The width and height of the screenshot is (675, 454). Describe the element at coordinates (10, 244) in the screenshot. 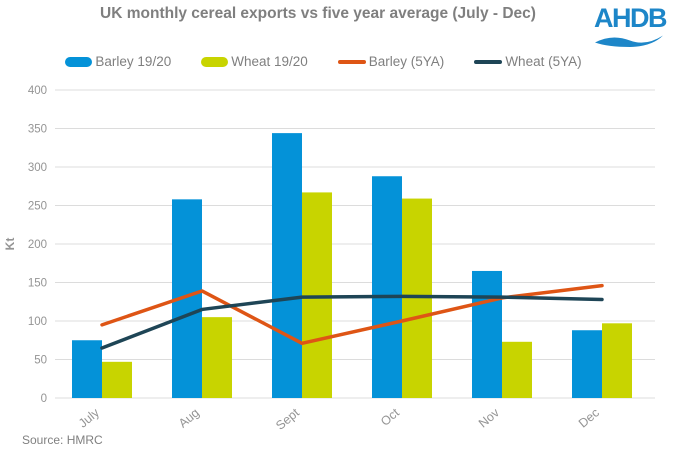

I see `y-axis-title: Kt` at that location.